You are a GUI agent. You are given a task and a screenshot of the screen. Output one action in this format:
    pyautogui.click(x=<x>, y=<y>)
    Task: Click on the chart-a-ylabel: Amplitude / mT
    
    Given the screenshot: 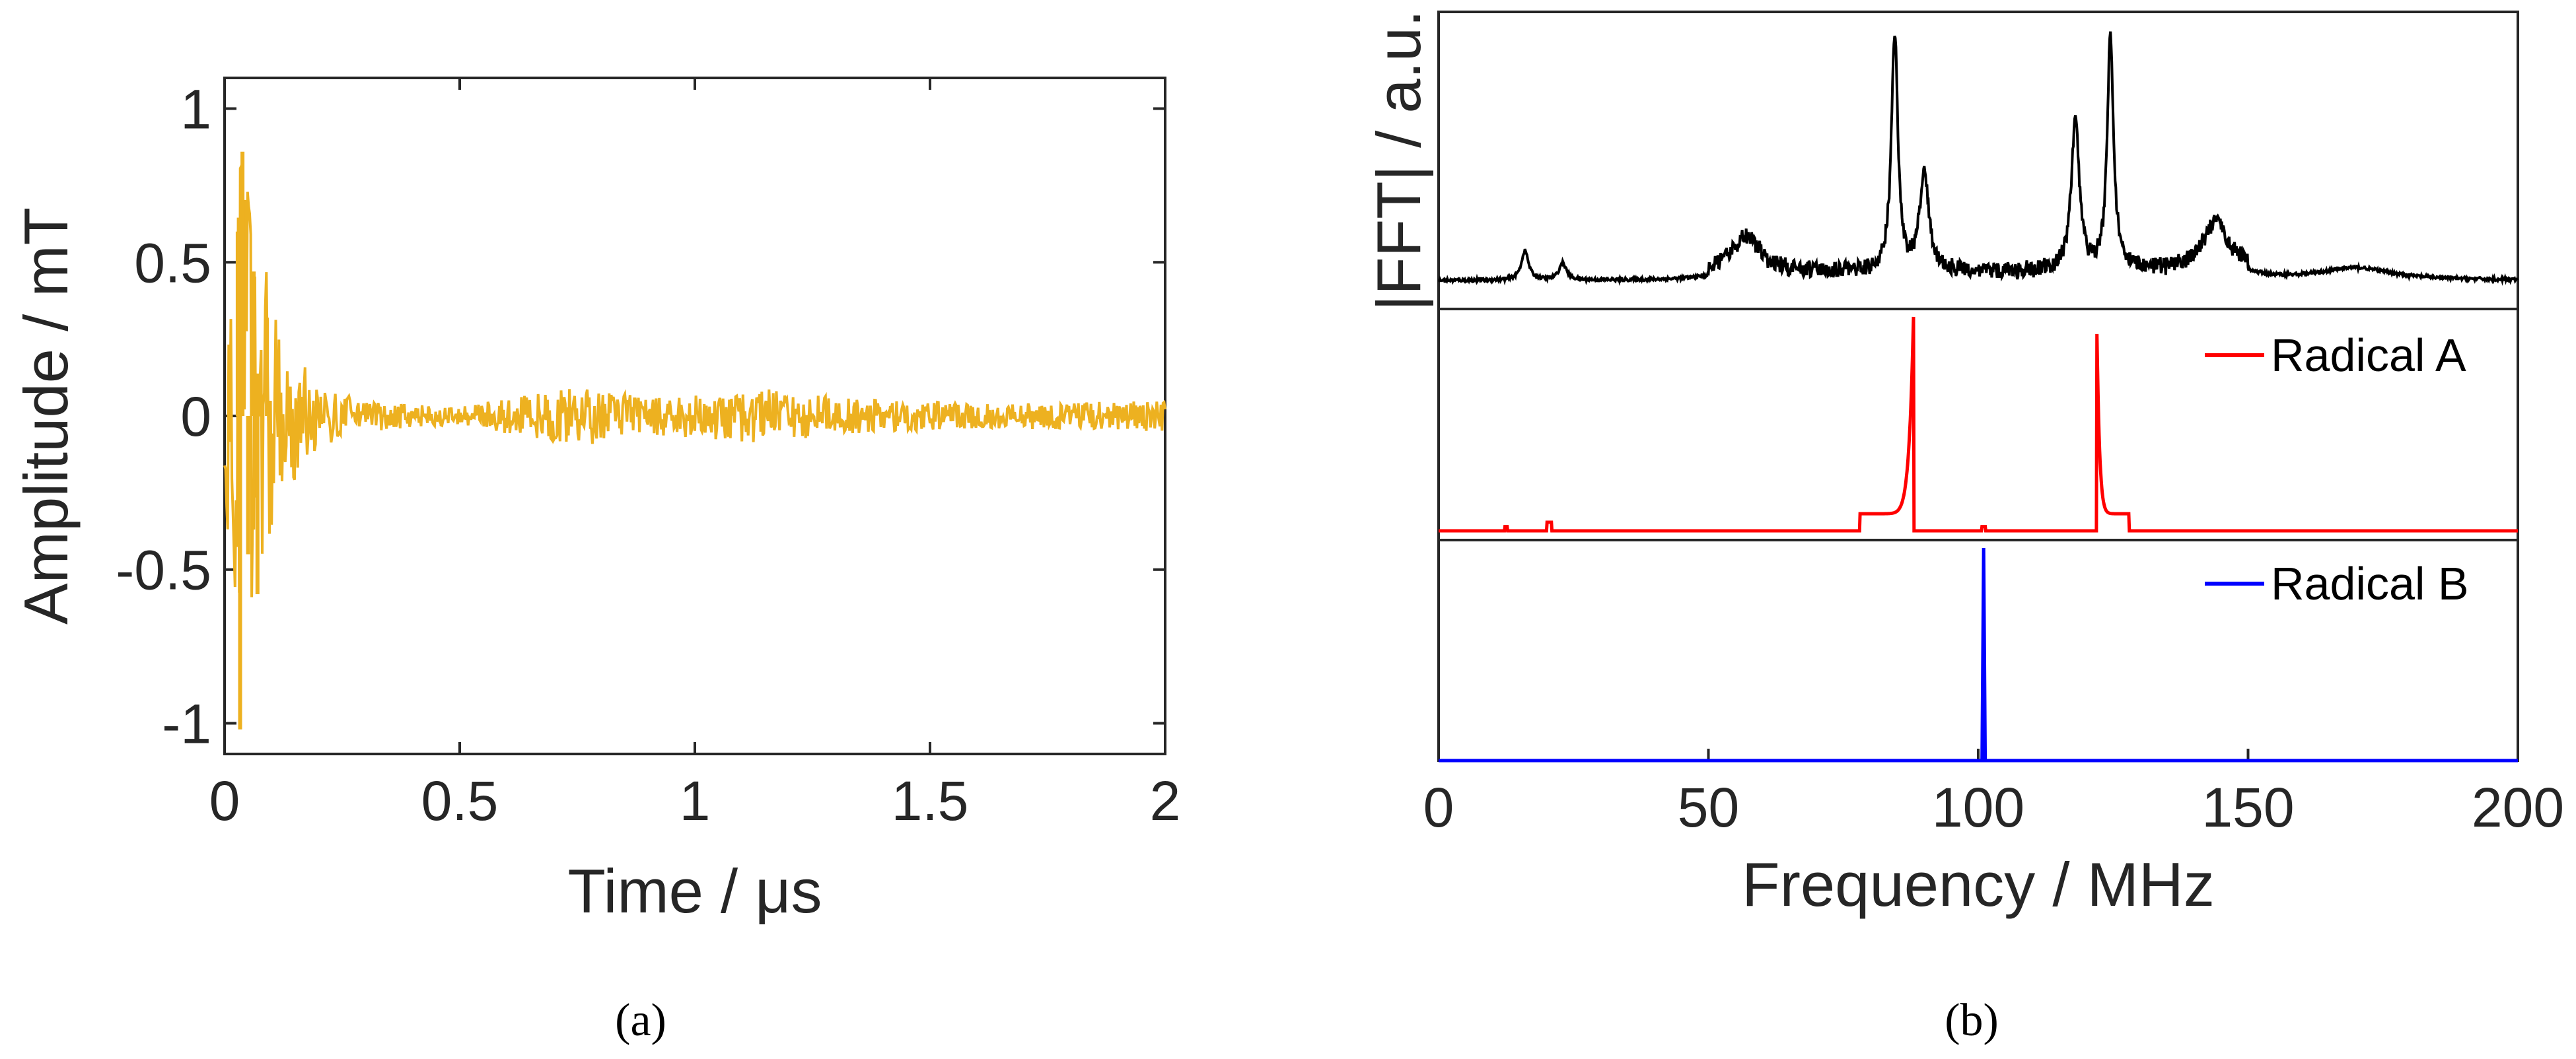 What is the action you would take?
    pyautogui.click(x=46, y=416)
    